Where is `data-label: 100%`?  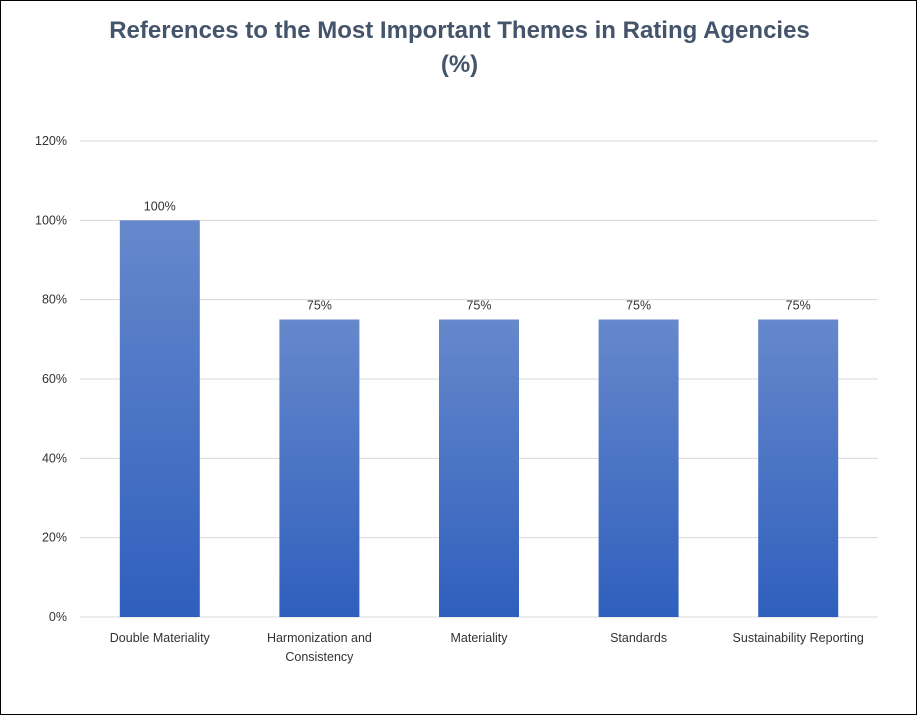
data-label: 100% is located at coordinates (160, 206).